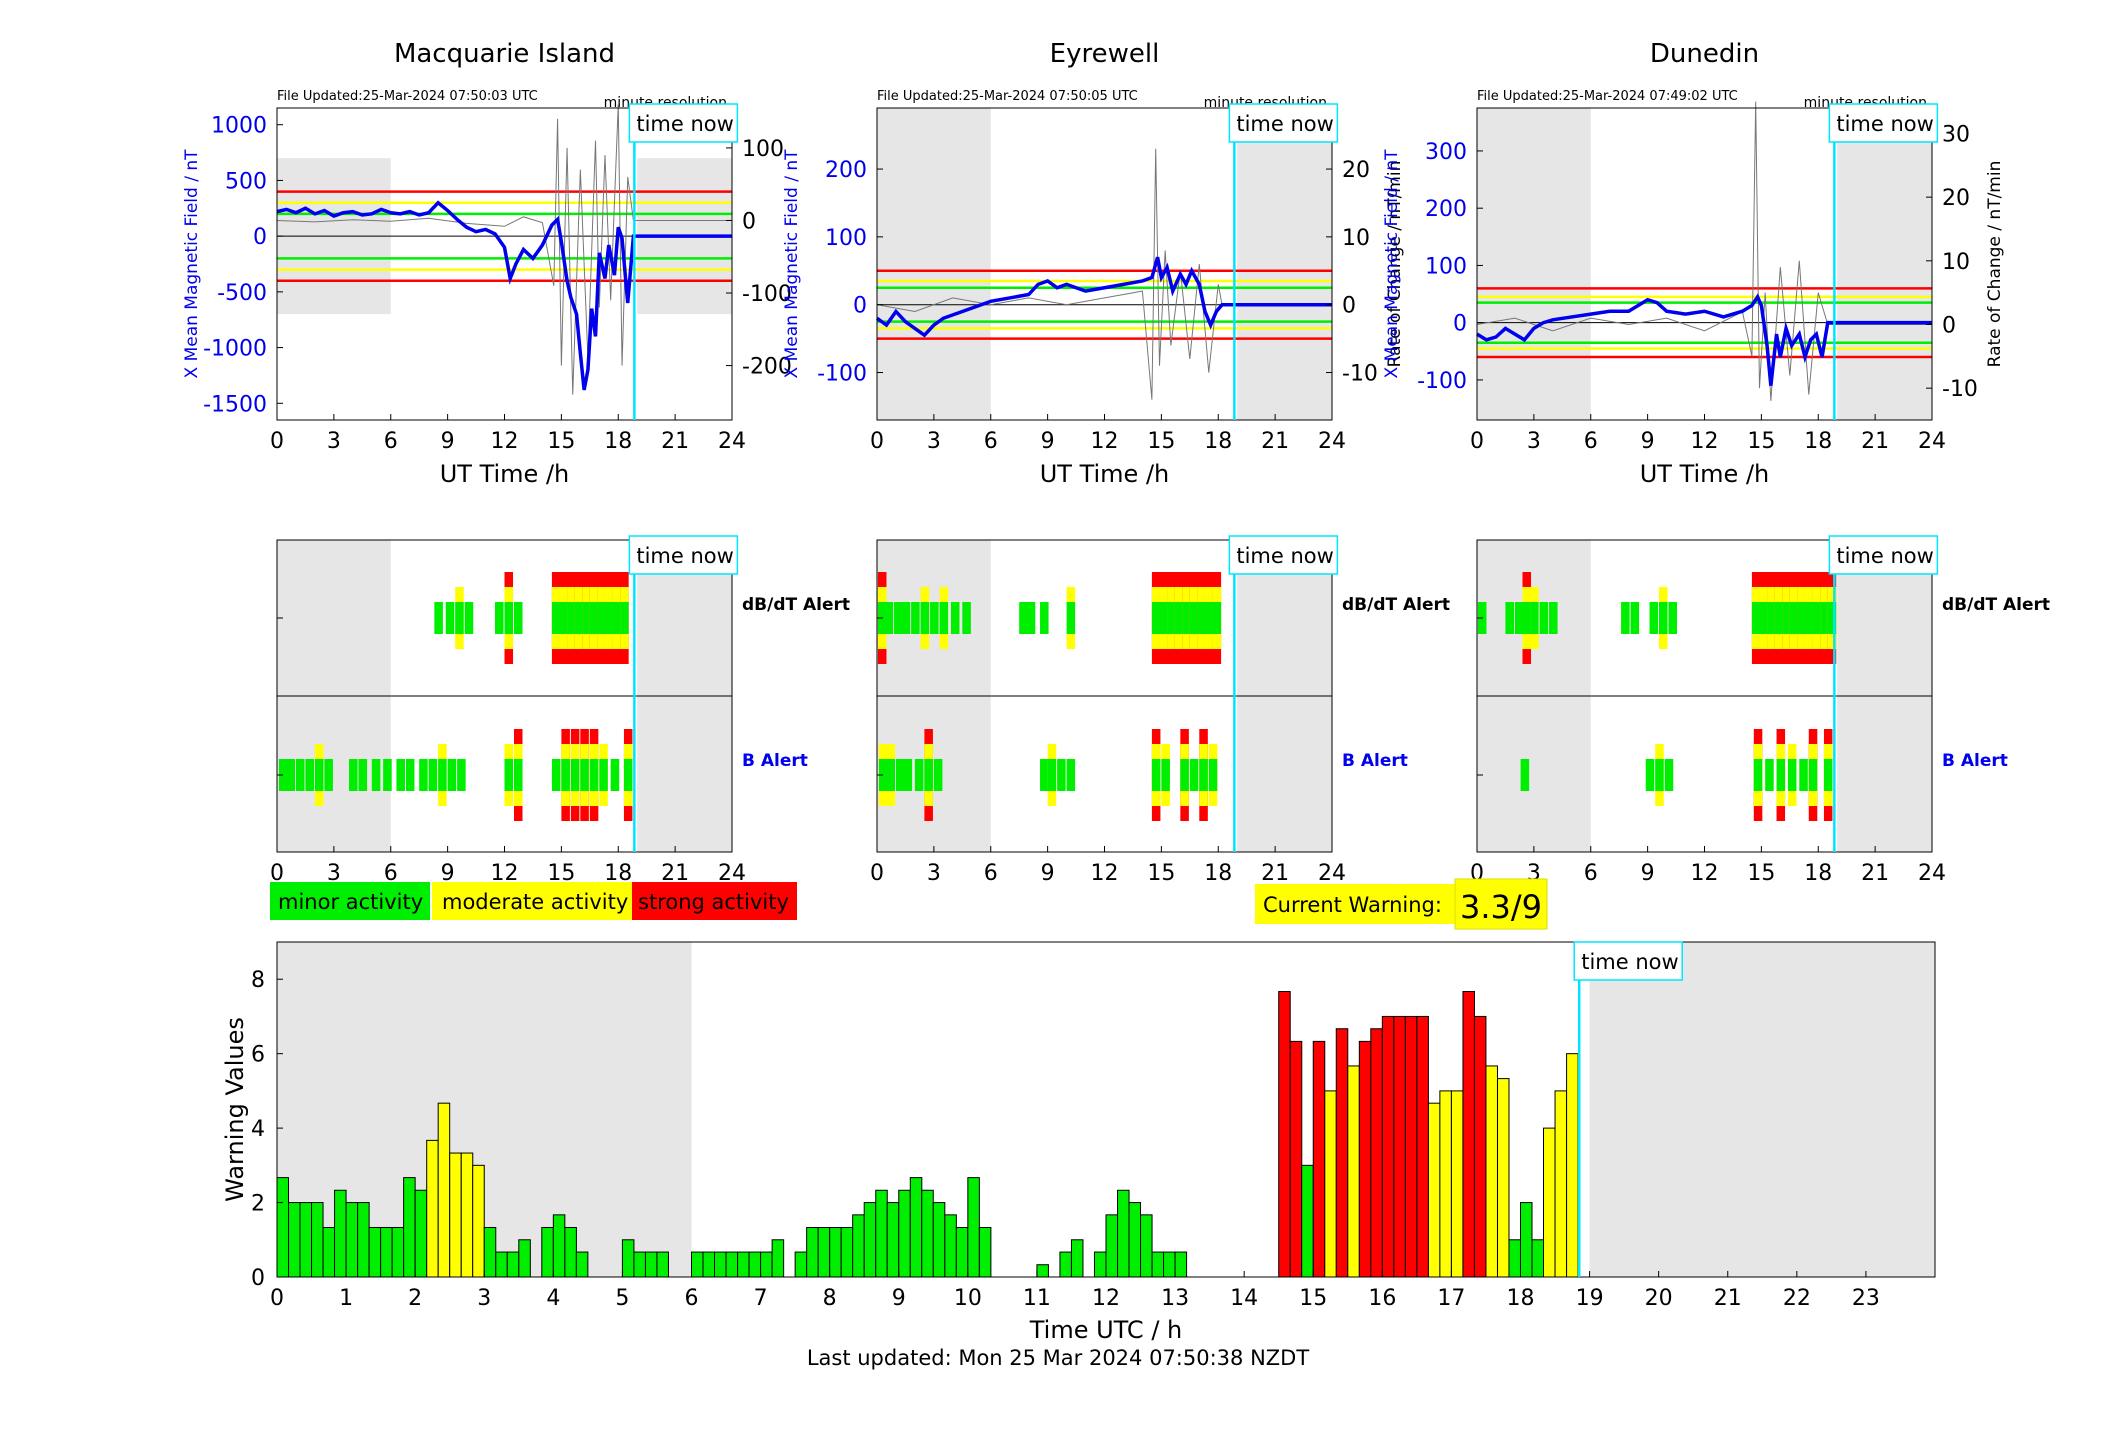 The image size is (2117, 1441). What do you see at coordinates (767, 367) in the screenshot?
I see `y-right-tick-label: -200` at bounding box center [767, 367].